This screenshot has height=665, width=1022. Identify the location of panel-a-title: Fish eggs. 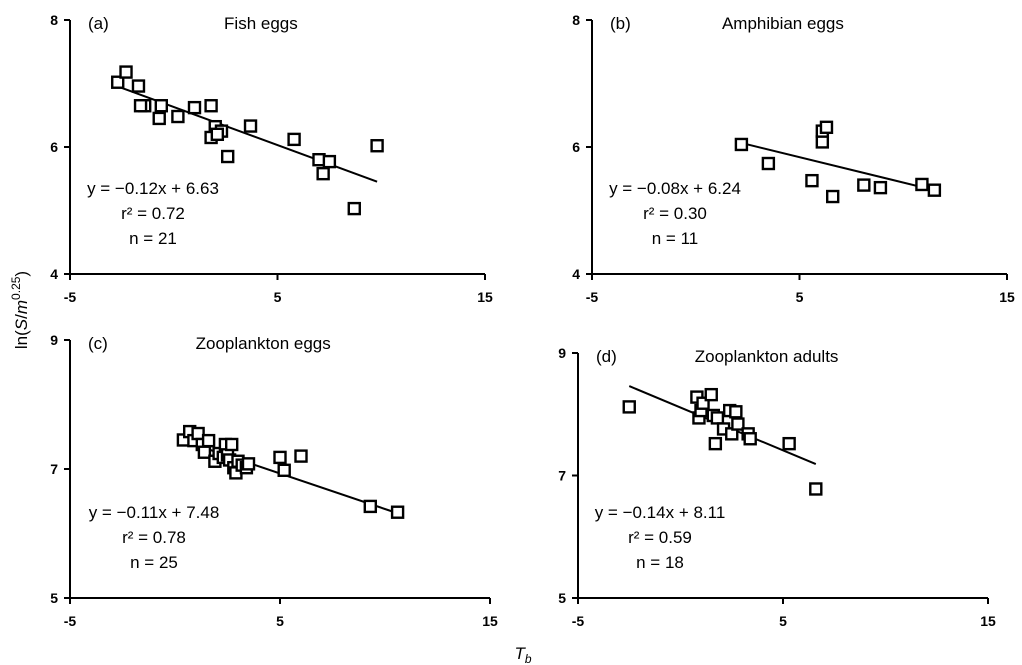
(261, 23).